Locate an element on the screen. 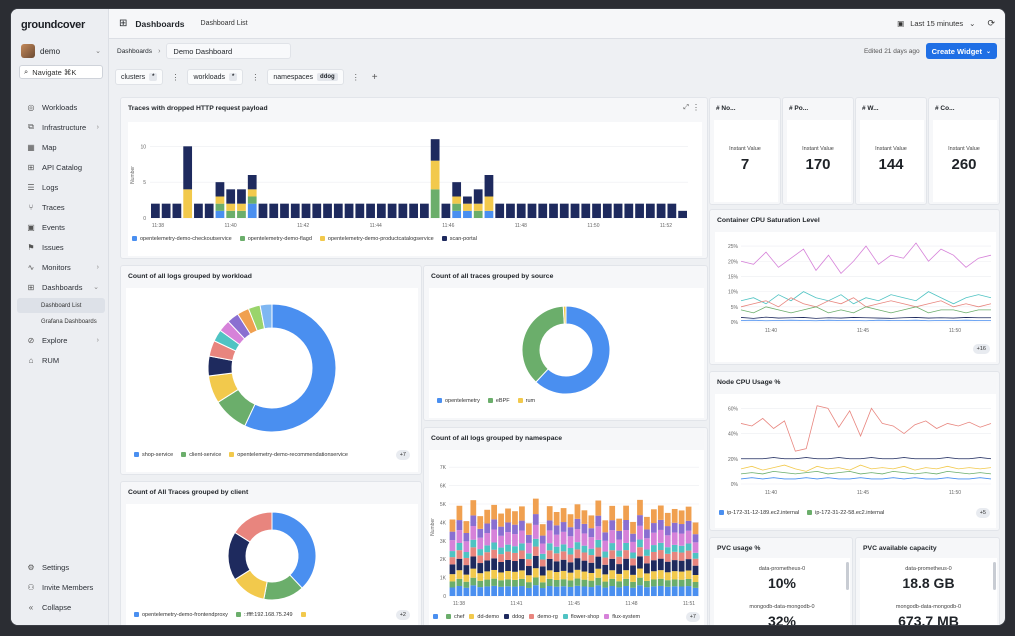 This screenshot has width=1015, height=636. time-picker: ▣ Last 15 minutes ⌄ ⟳ is located at coordinates (946, 23).